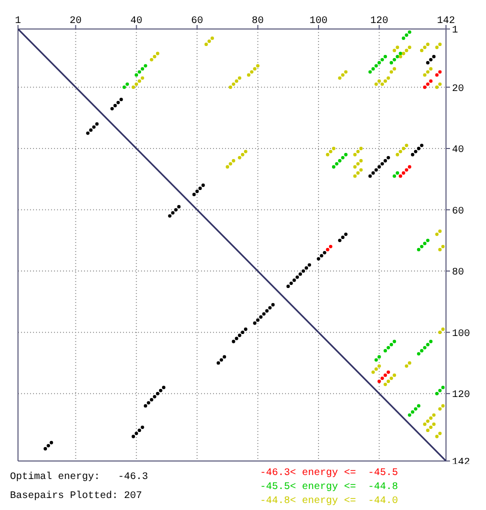 The width and height of the screenshot is (486, 510). Describe the element at coordinates (446, 21) in the screenshot. I see `x-tick-label: 142` at that location.